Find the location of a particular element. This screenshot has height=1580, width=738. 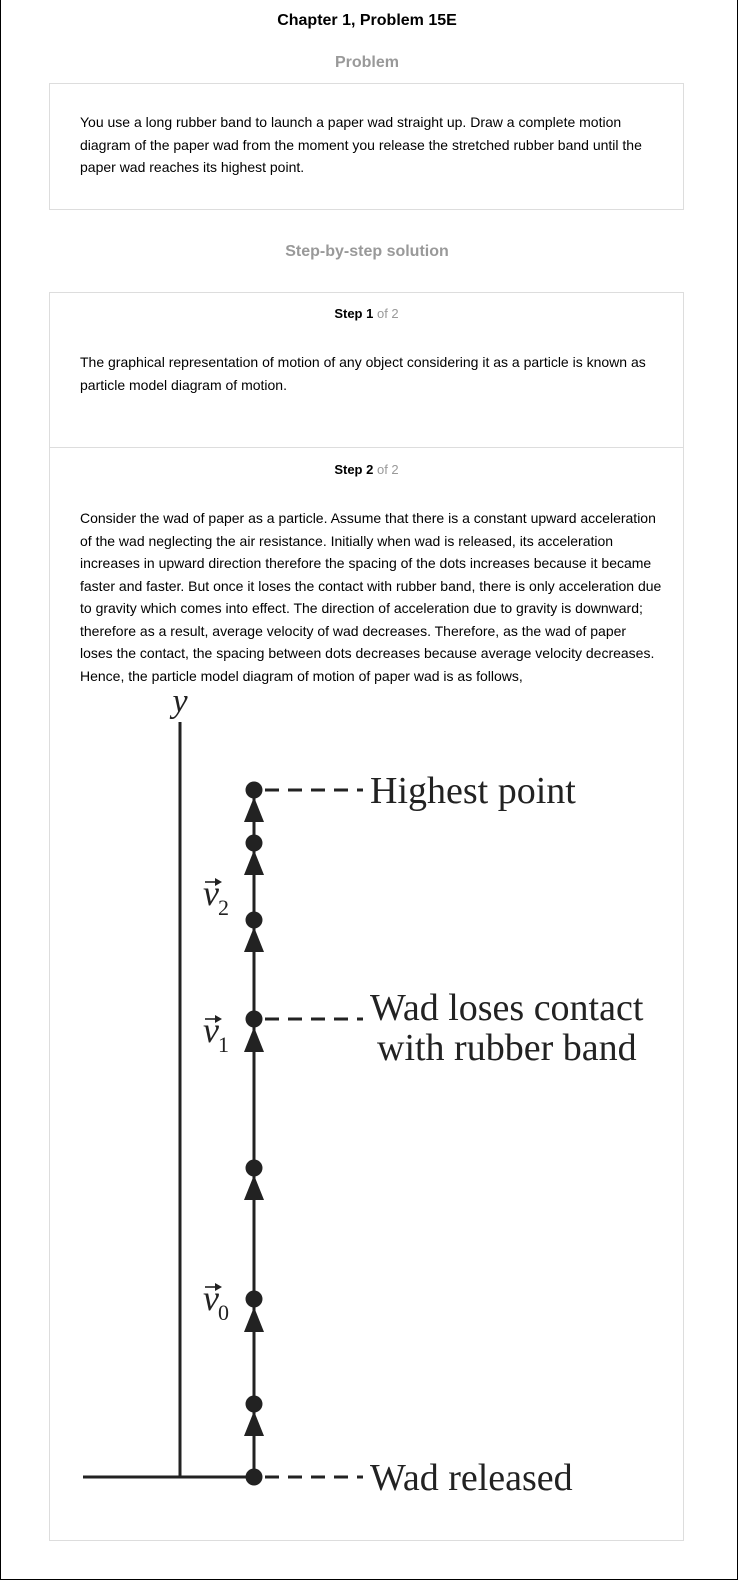

velocity-subscript: 2 is located at coordinates (223, 907).